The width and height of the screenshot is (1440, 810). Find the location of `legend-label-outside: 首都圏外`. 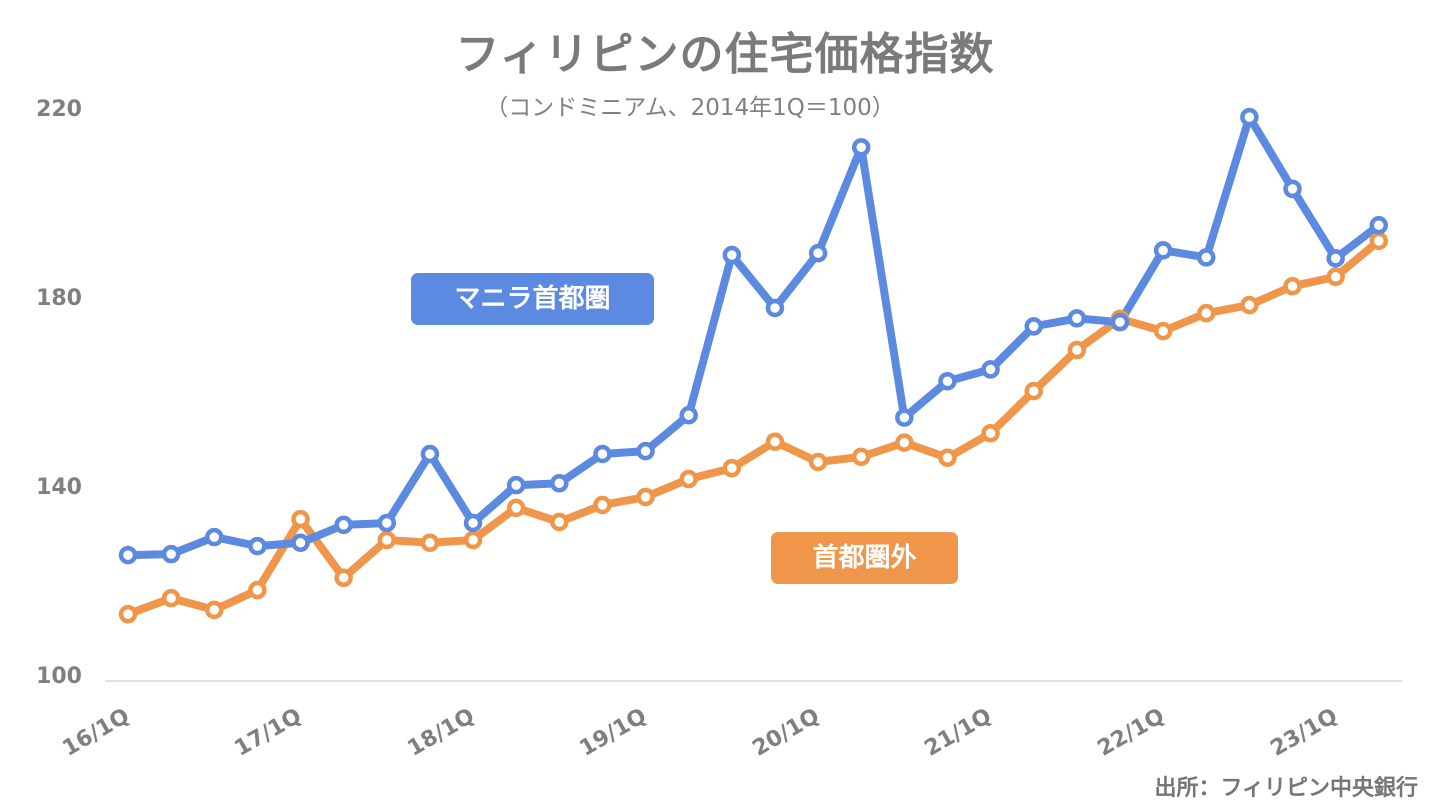

legend-label-outside: 首都圏外 is located at coordinates (864, 558).